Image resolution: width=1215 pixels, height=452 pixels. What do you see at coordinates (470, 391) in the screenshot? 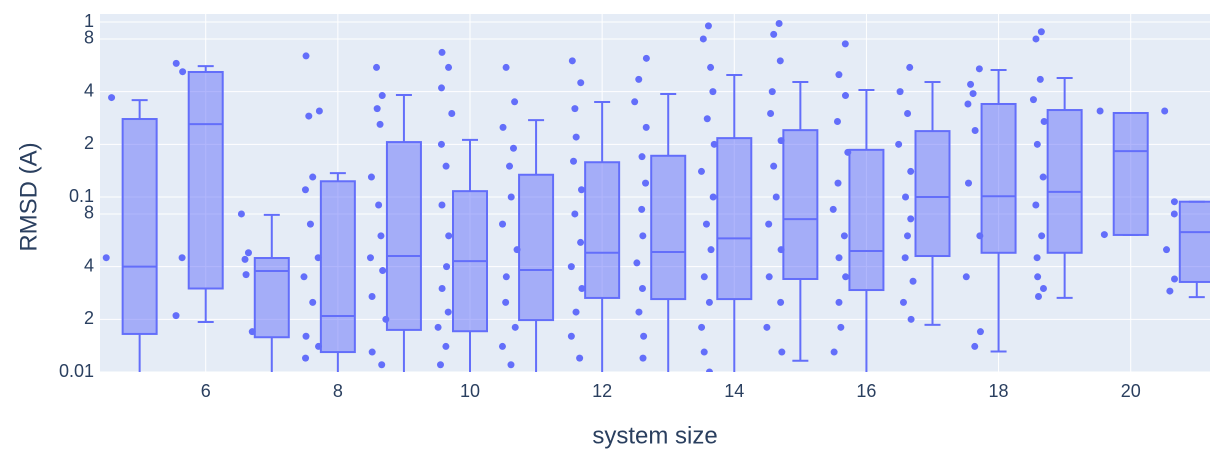
I see `x-tick-label: 10` at bounding box center [470, 391].